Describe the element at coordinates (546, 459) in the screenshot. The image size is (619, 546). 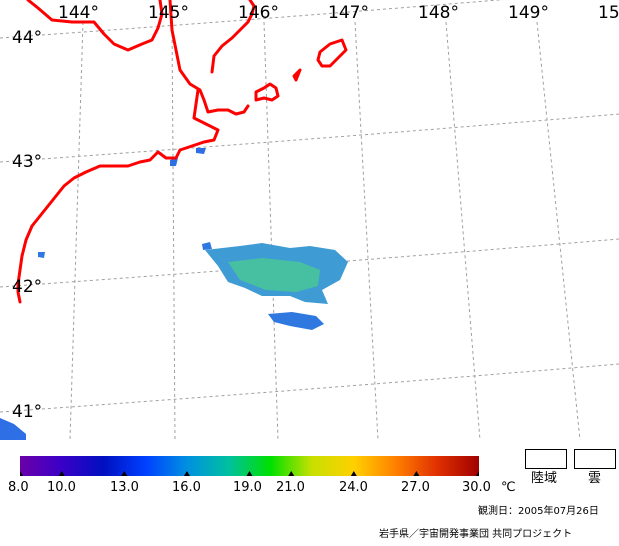
I see `land-legend-swatch` at that location.